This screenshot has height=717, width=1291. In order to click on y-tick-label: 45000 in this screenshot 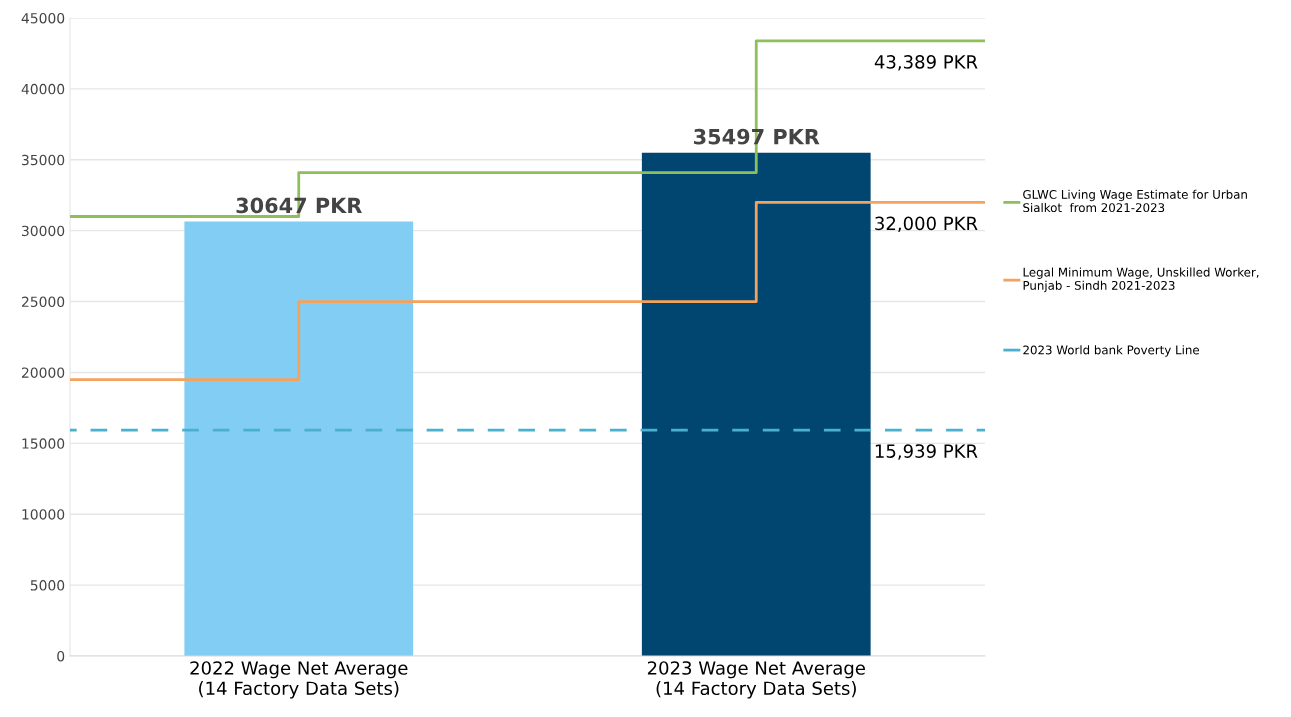, I will do `click(43, 18)`.